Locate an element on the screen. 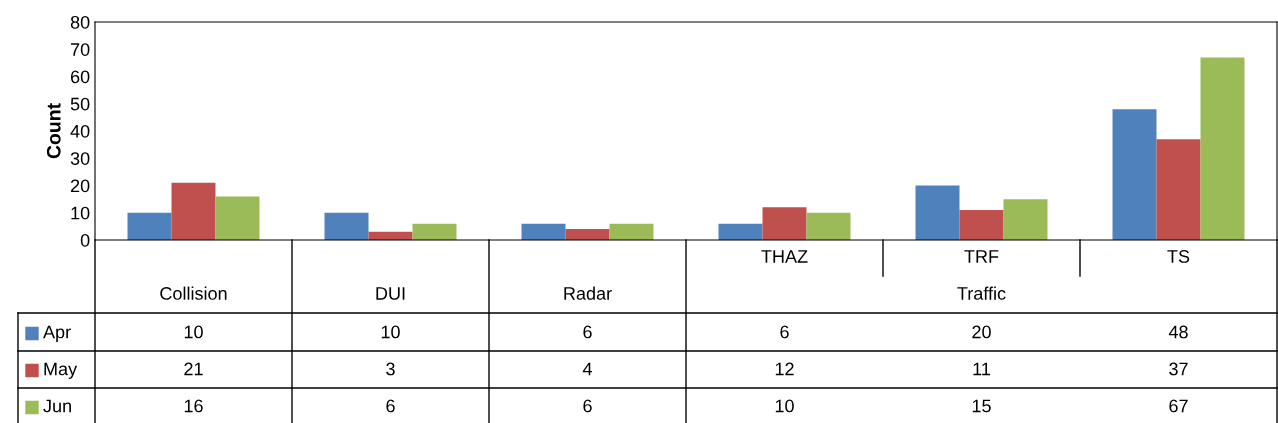 The width and height of the screenshot is (1278, 423). x-tick-label: TS is located at coordinates (1178, 256).